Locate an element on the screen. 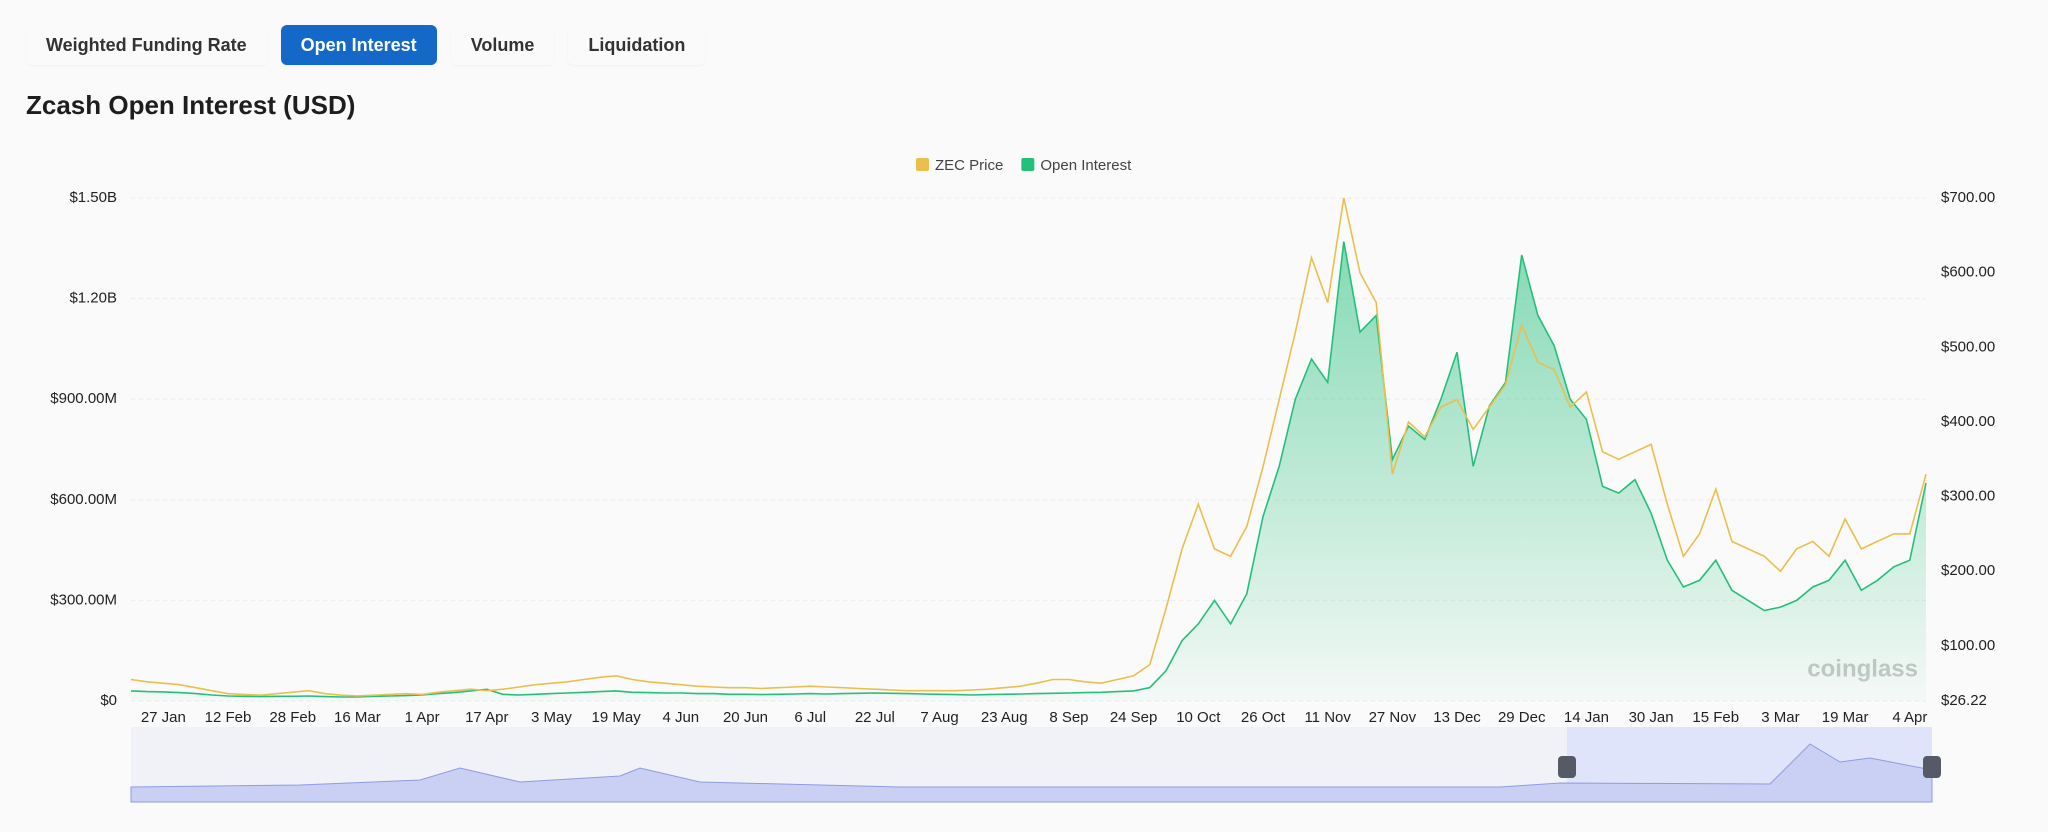 The height and width of the screenshot is (832, 2048). y-tick-label: $0 is located at coordinates (108, 700).